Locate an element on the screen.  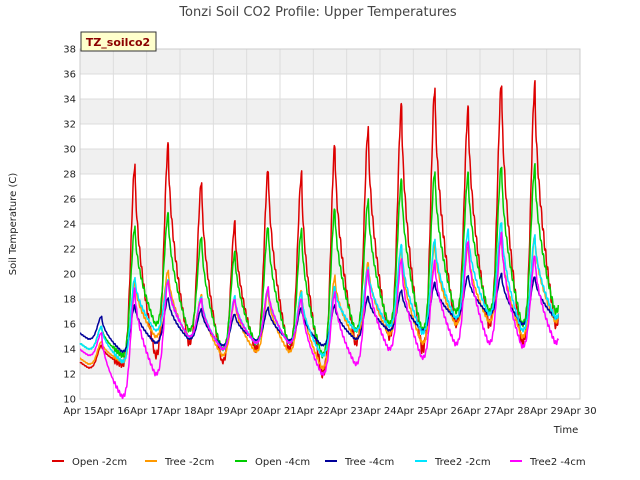
x-tick-label: Apr 25 is located at coordinates (413, 411).